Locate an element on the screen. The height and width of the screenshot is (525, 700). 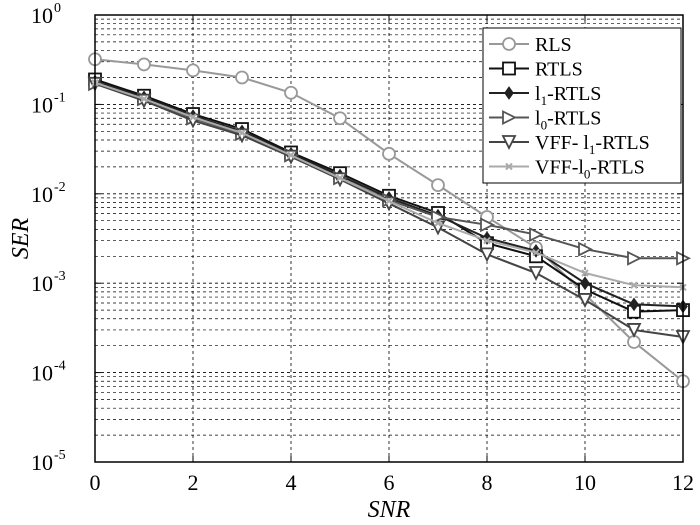
legend-label: l1-RTLS is located at coordinates (568, 95).